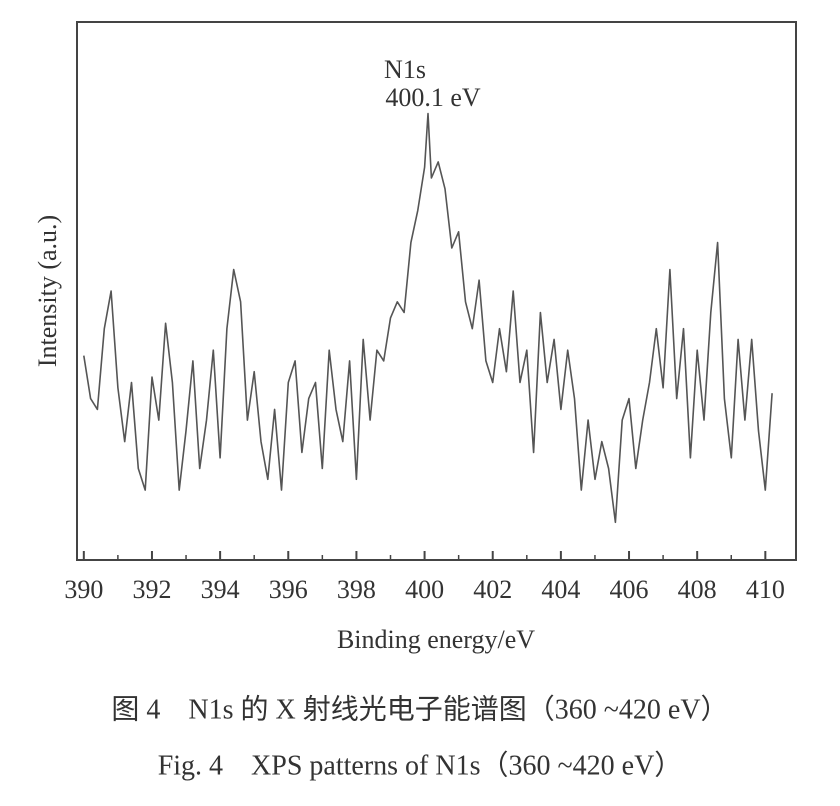 The height and width of the screenshot is (806, 840). What do you see at coordinates (288, 589) in the screenshot?
I see `x-tick-label: 396` at bounding box center [288, 589].